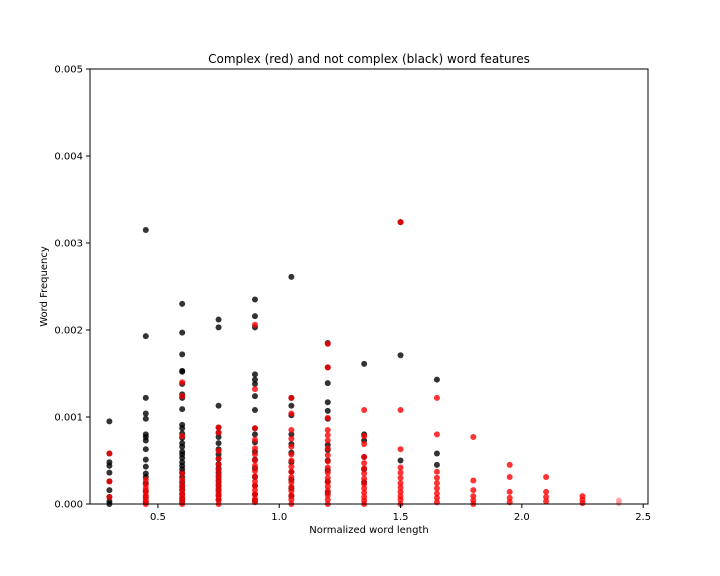  Describe the element at coordinates (68, 505) in the screenshot. I see `y-tick-label: 0.000` at that location.